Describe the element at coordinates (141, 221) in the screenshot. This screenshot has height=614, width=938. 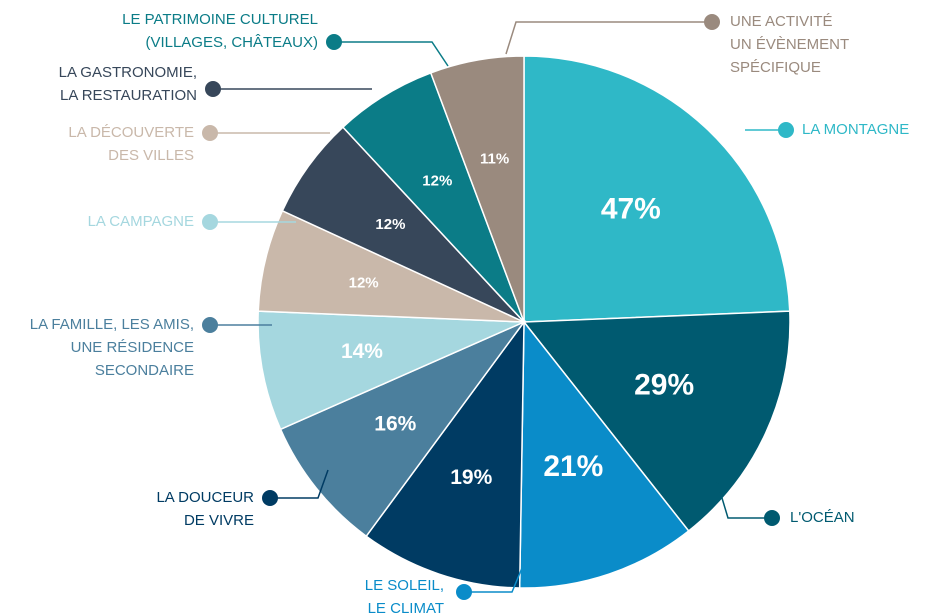
I see `category-label: LA CAMPAGNE` at that location.